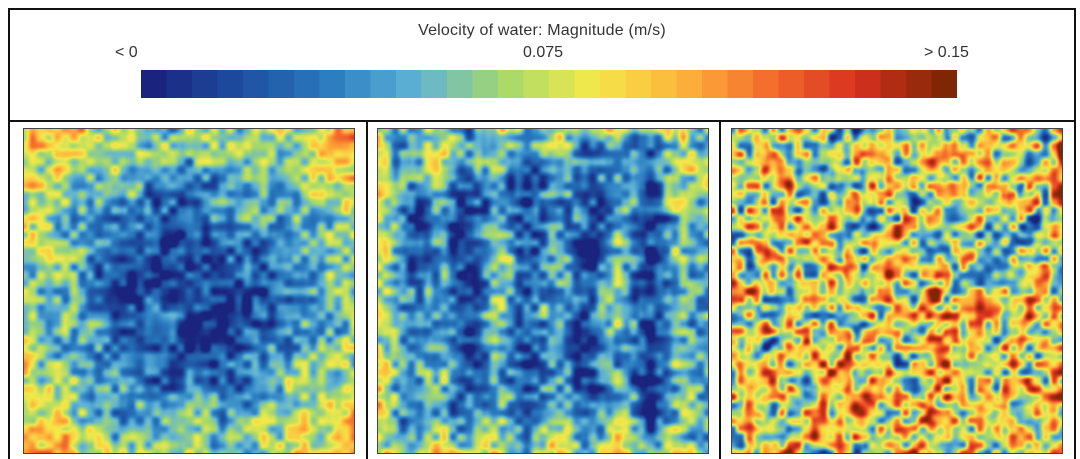 The width and height of the screenshot is (1080, 459). What do you see at coordinates (126, 52) in the screenshot?
I see `colorbar-min-label: < 0` at bounding box center [126, 52].